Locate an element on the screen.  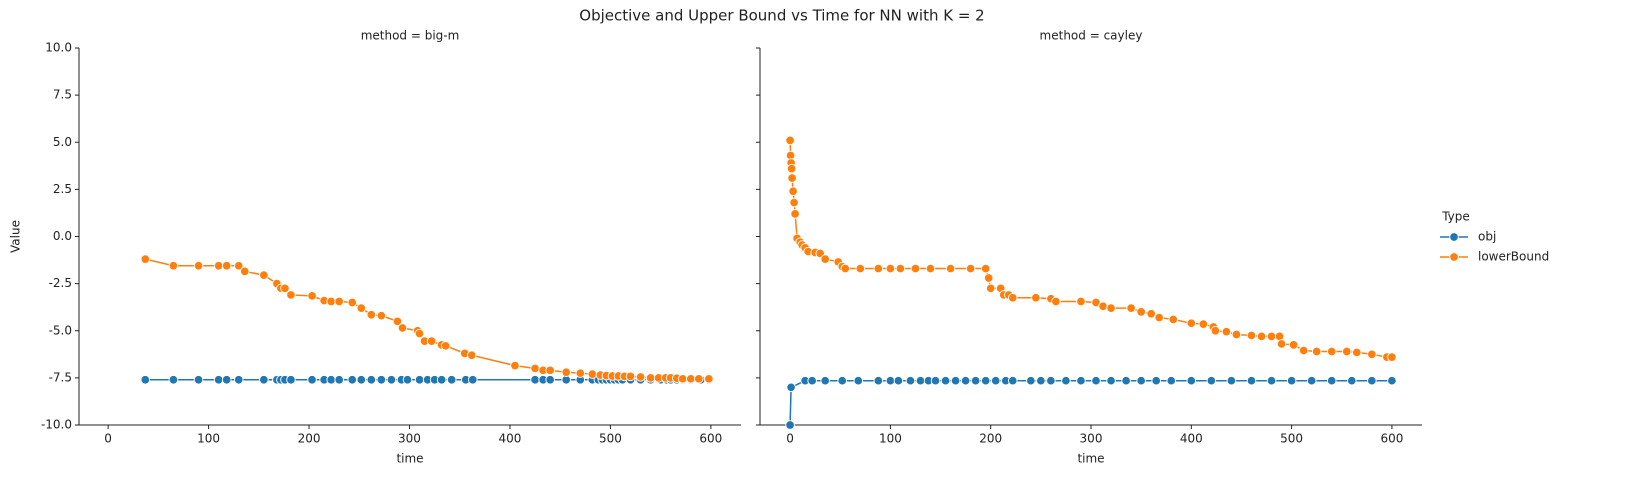
legend-title: Type is located at coordinates (1455, 217).